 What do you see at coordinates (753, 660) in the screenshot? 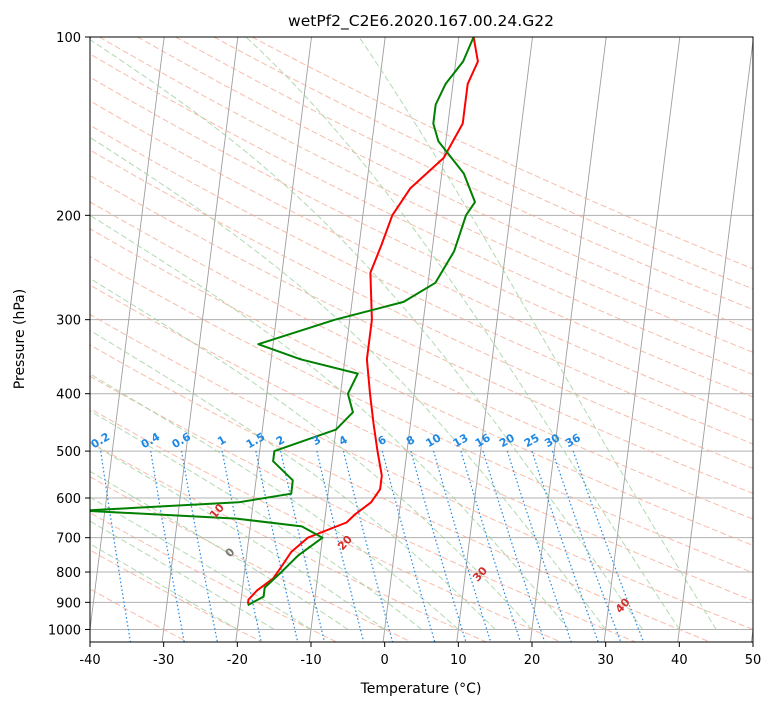
I see `x-tick-label: 50` at bounding box center [753, 660].